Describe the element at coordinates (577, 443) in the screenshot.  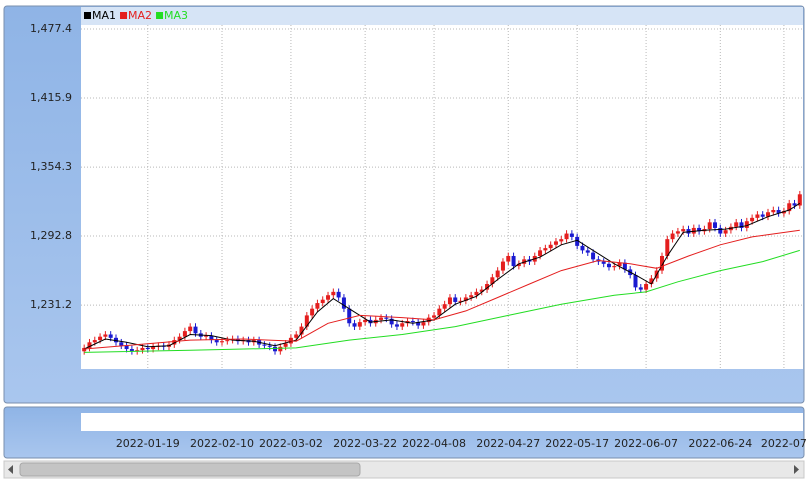
I see `x-tick-label: 2022-05-17` at that location.